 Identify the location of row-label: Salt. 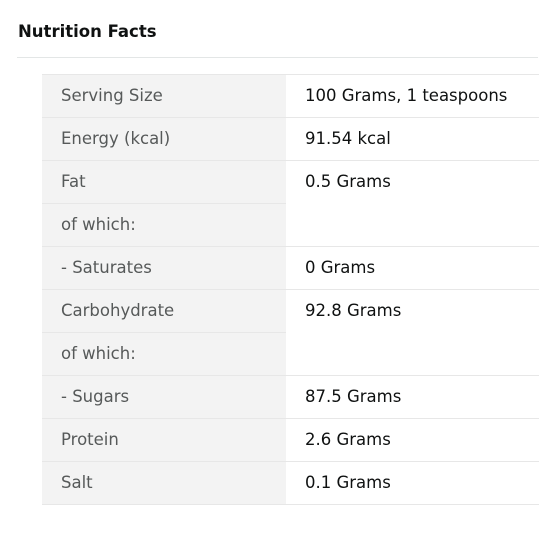
(164, 483).